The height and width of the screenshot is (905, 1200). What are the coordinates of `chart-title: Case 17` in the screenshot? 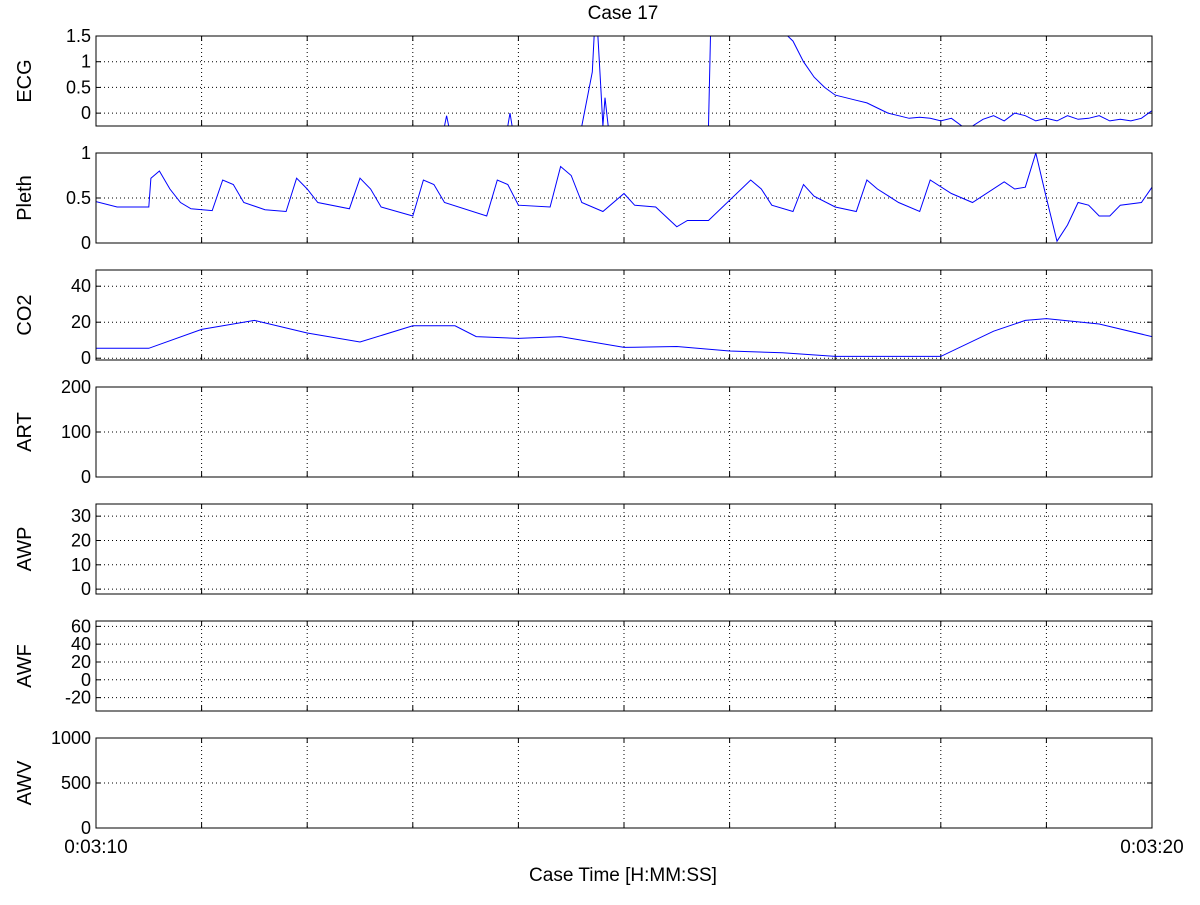 It's located at (623, 13).